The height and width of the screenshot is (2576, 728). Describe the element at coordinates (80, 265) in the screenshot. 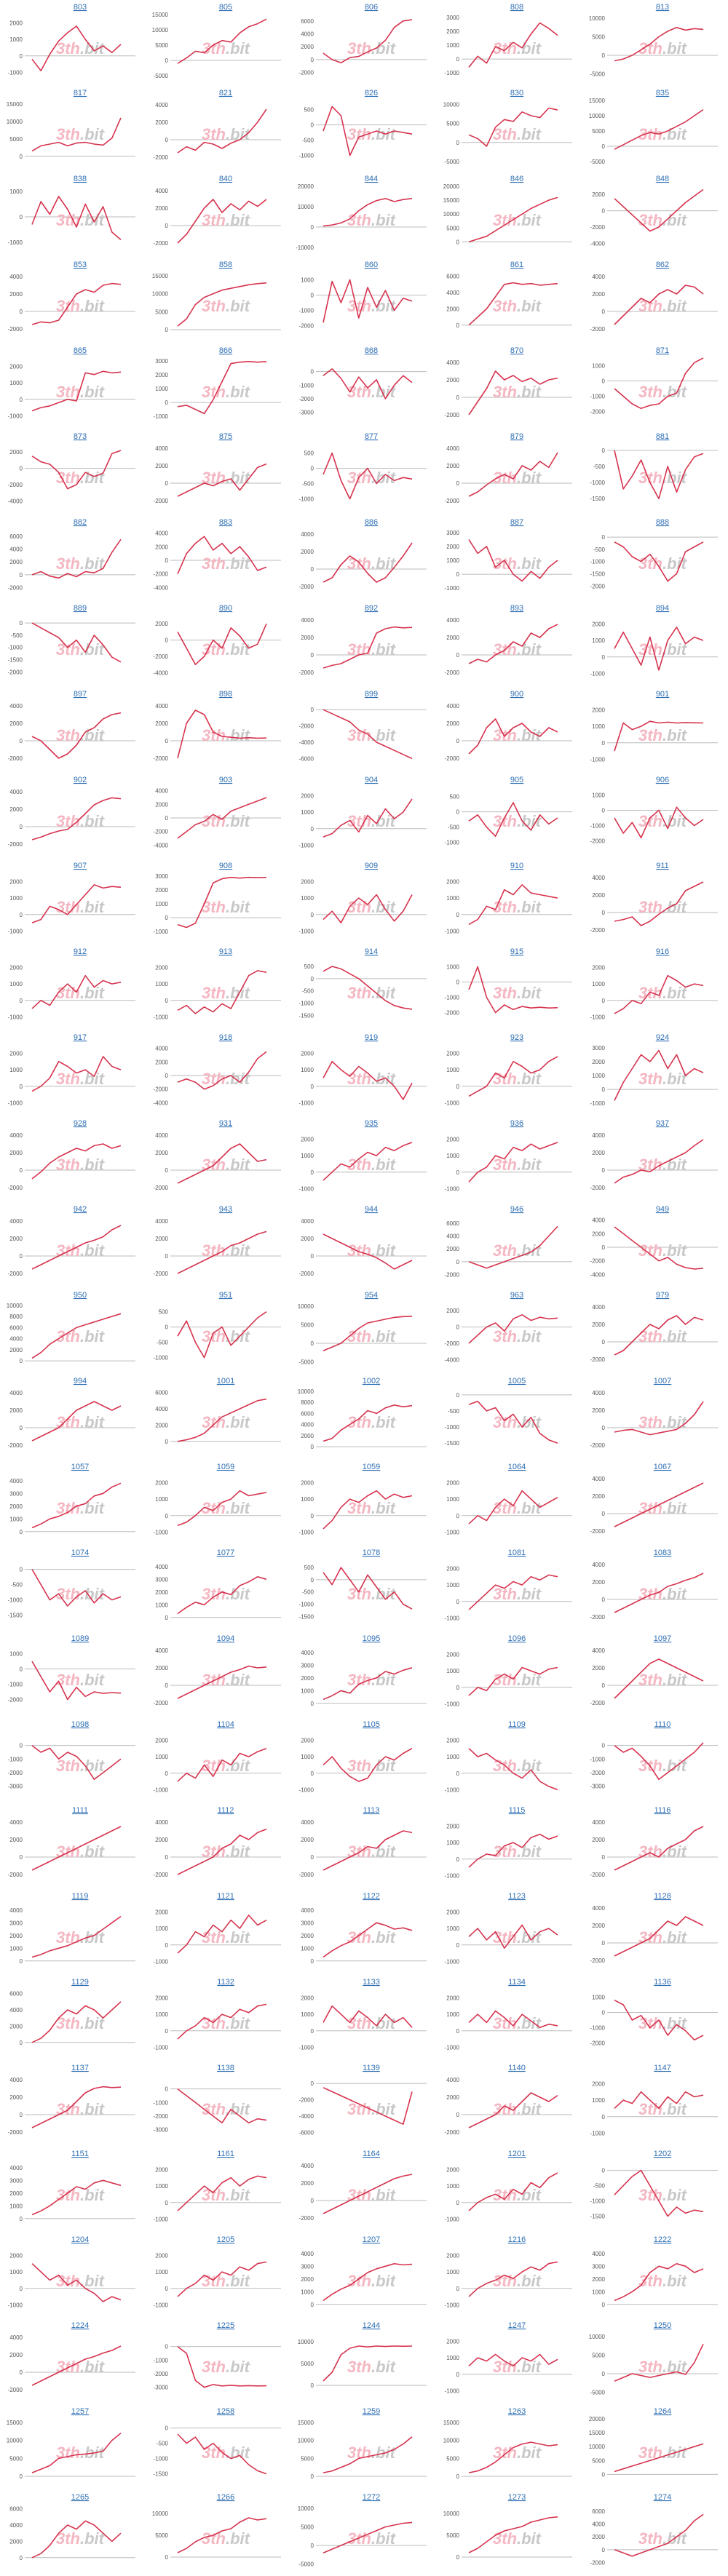

I see `chart-title-link: 853` at that location.